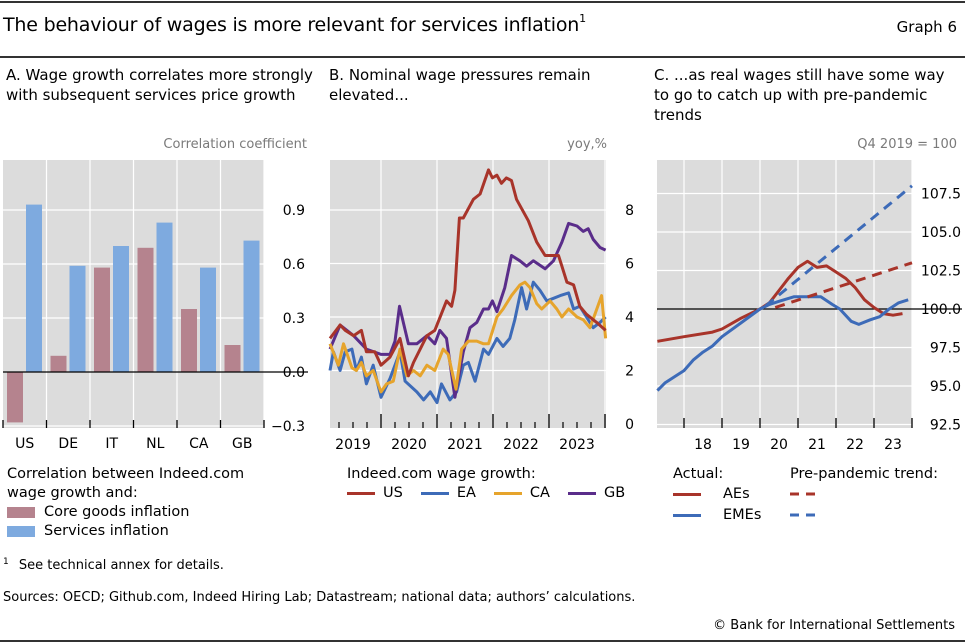 This screenshot has width=965, height=643. Describe the element at coordinates (805, 494) in the screenshot. I see `aes-trend-swatch` at that location.